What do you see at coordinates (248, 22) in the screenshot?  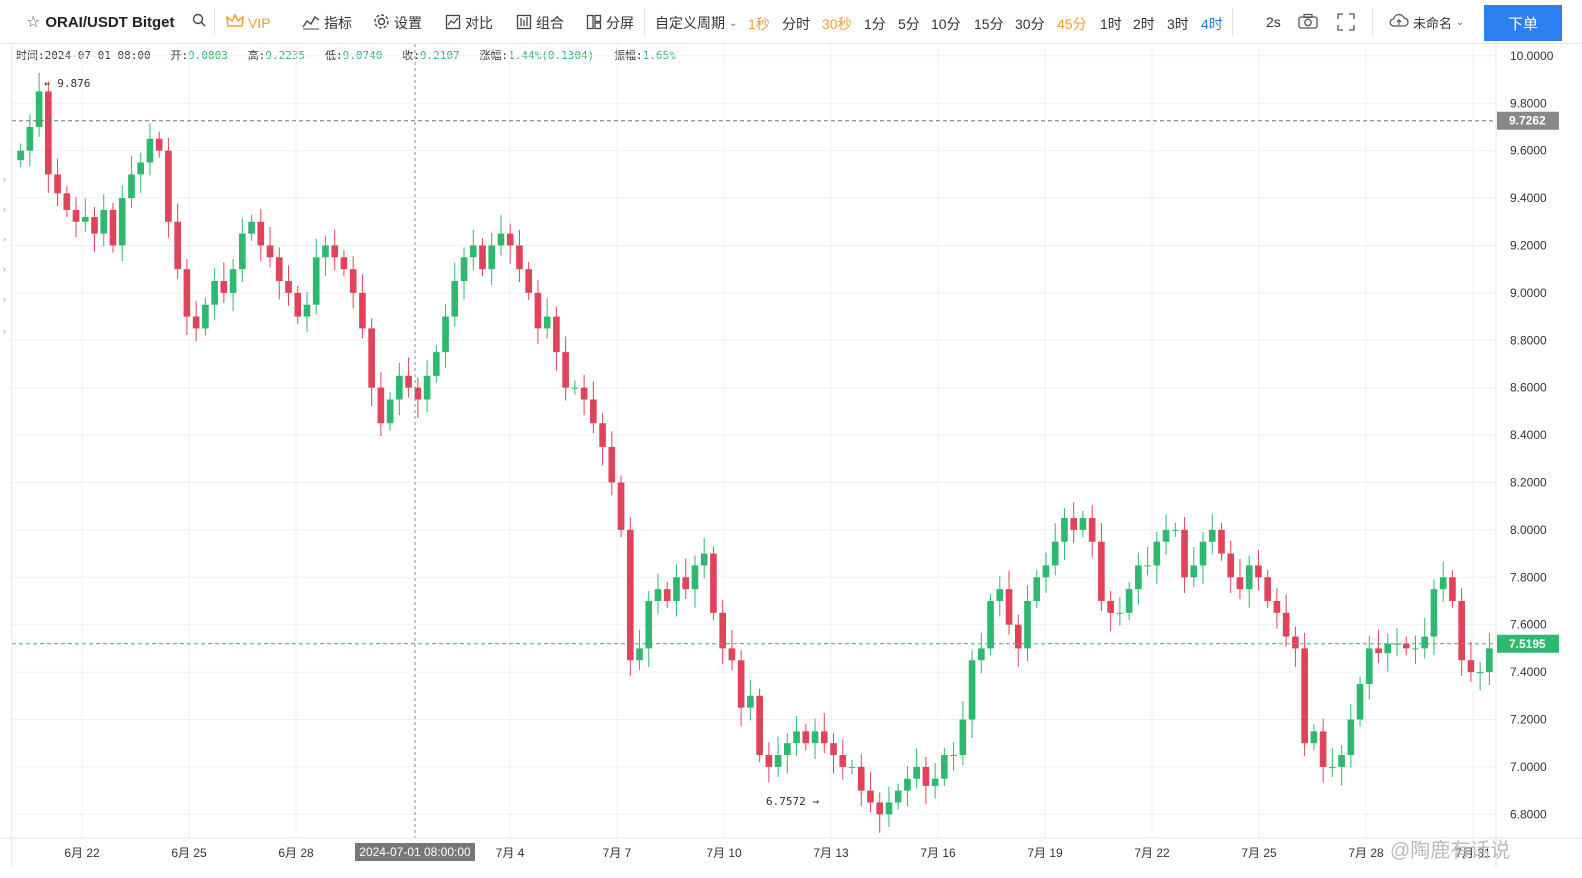 I see `vip-button: VIP` at bounding box center [248, 22].